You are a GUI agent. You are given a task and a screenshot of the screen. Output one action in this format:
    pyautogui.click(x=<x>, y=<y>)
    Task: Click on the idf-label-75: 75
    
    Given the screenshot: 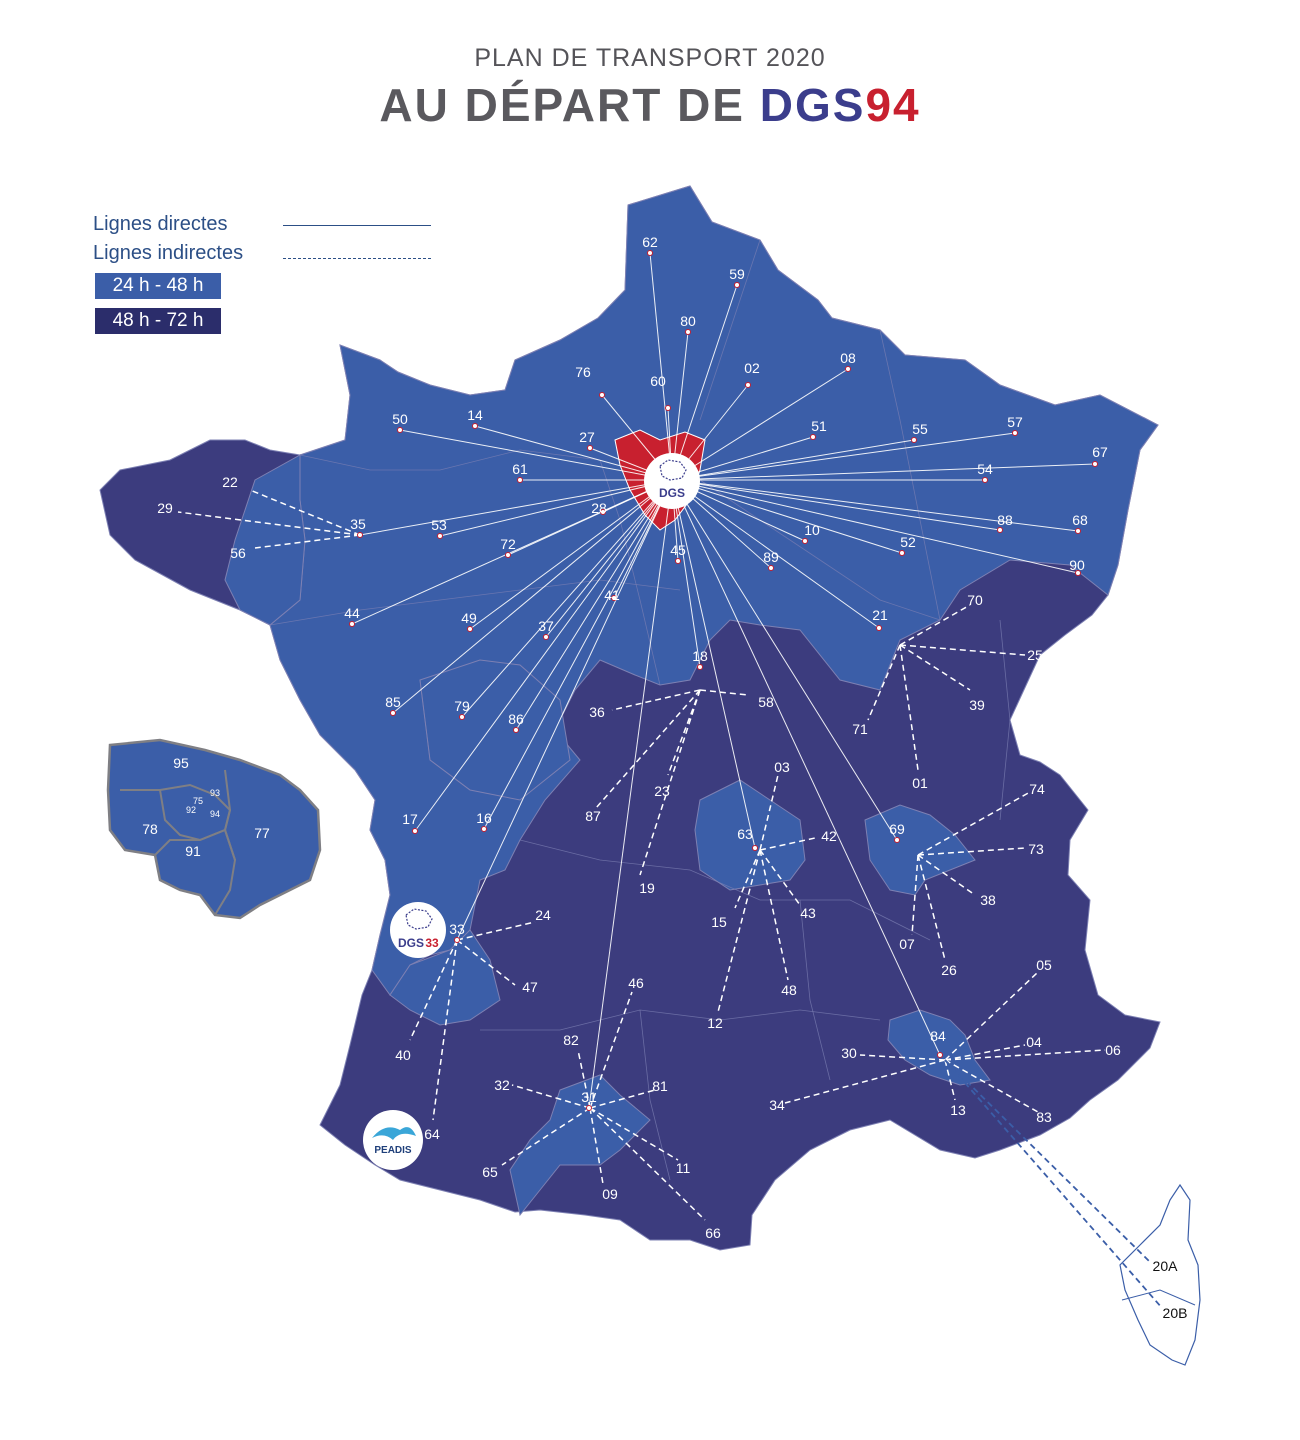 What is the action you would take?
    pyautogui.click(x=198, y=801)
    